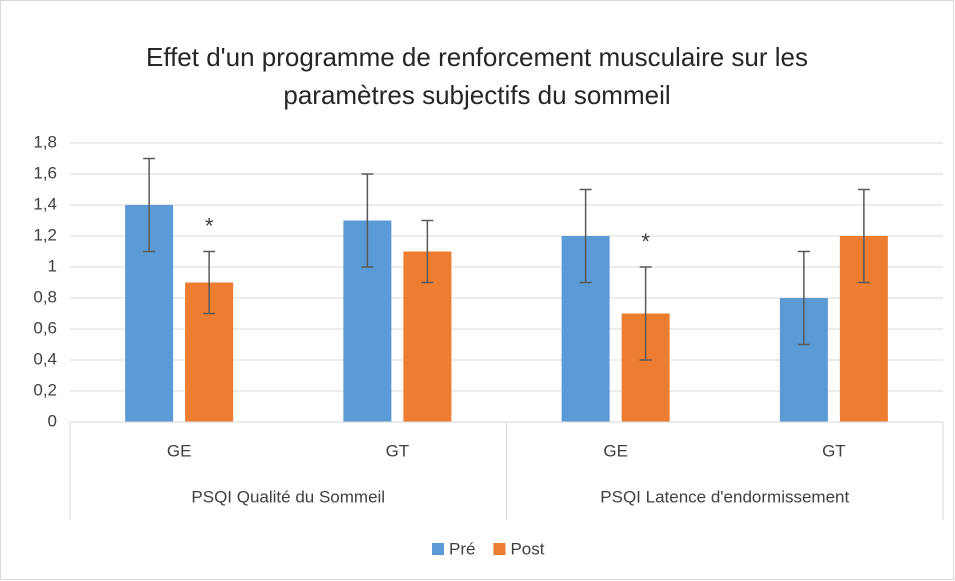  What do you see at coordinates (45, 389) in the screenshot?
I see `y-tick-label: 0,2` at bounding box center [45, 389].